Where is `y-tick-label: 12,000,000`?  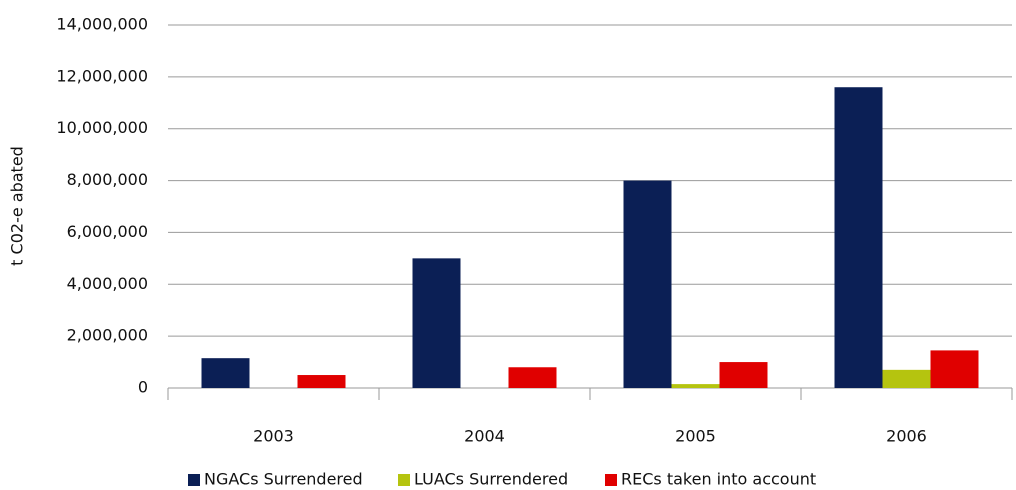
y-tick-label: 12,000,000 is located at coordinates (102, 75).